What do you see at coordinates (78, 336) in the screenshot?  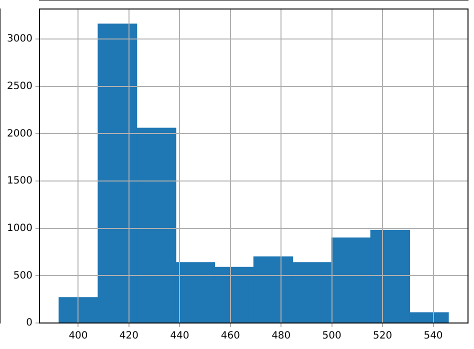 I see `x-tick-label: 400` at bounding box center [78, 336].